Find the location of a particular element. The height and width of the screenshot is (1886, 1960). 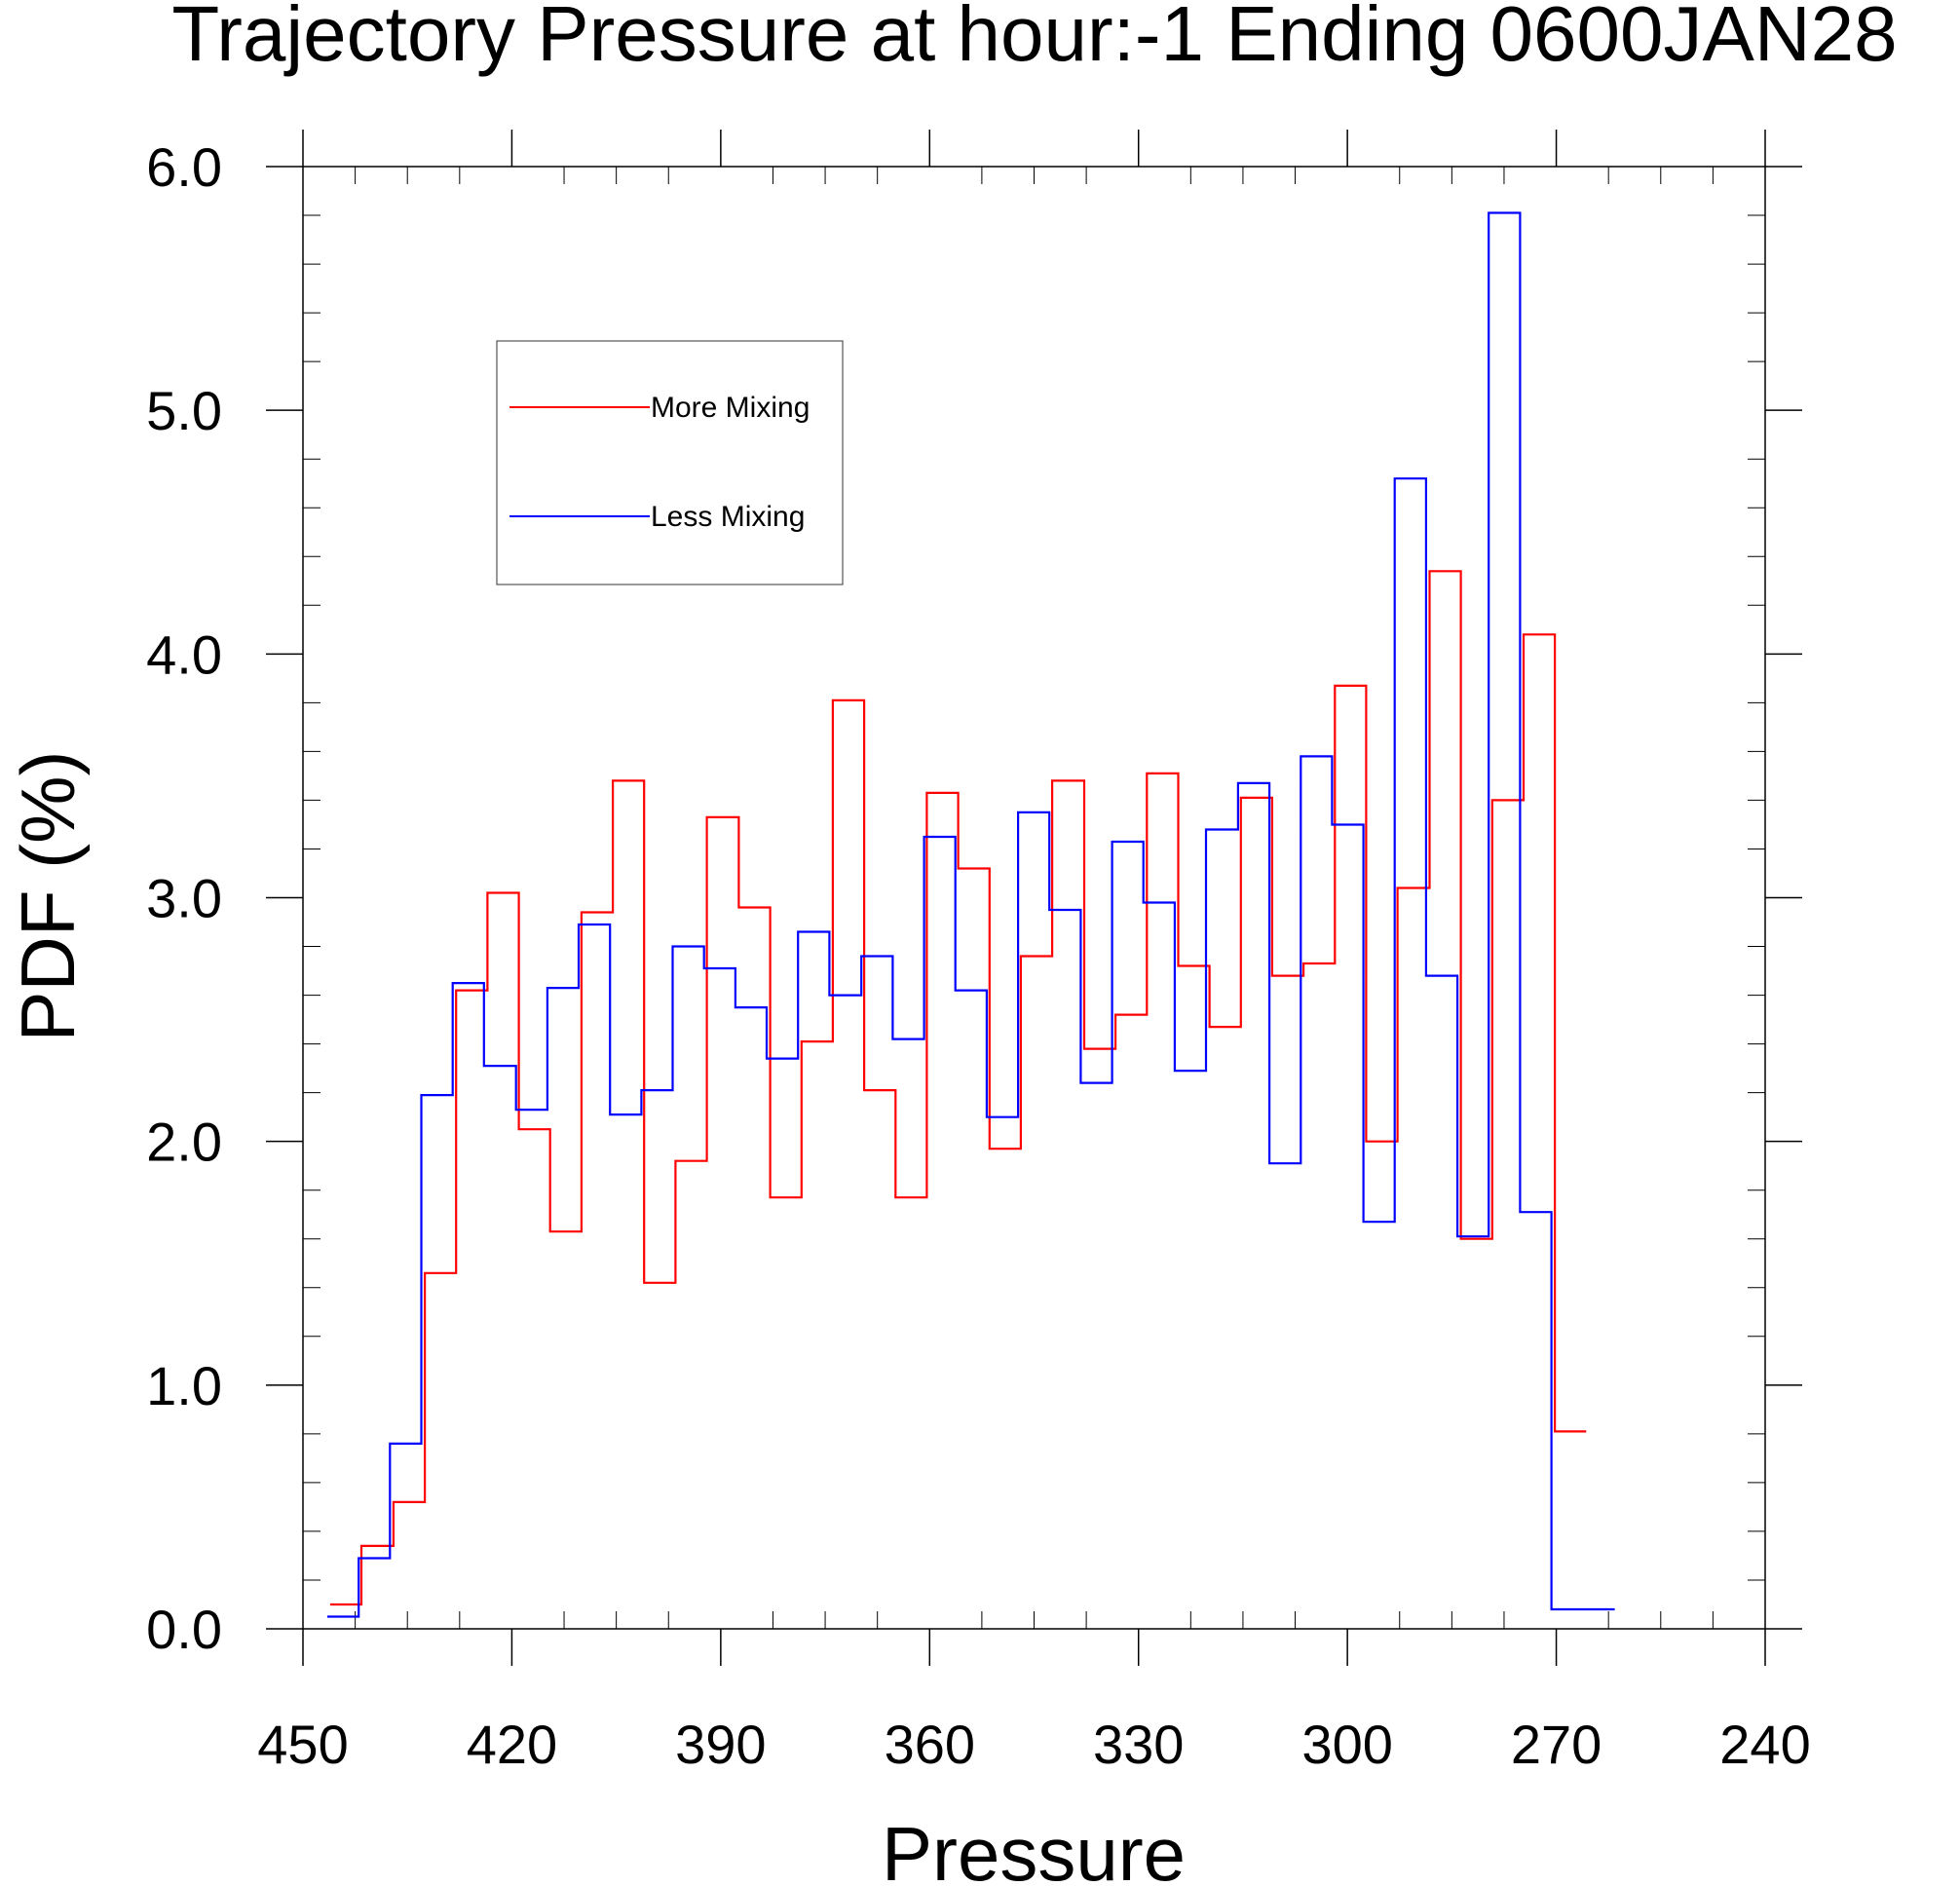

y-tick-label: 3.0 is located at coordinates (184, 898).